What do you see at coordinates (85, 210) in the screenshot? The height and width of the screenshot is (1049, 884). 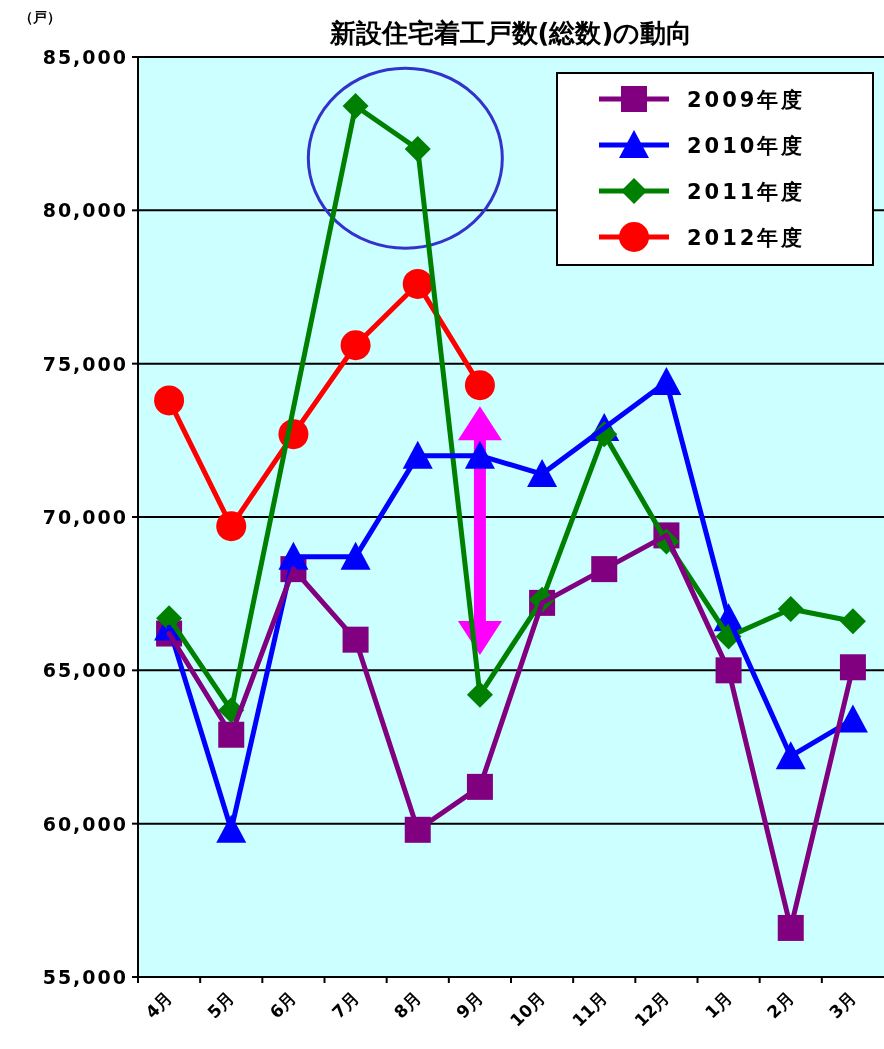 I see `y-tick-label: 80,000` at bounding box center [85, 210].